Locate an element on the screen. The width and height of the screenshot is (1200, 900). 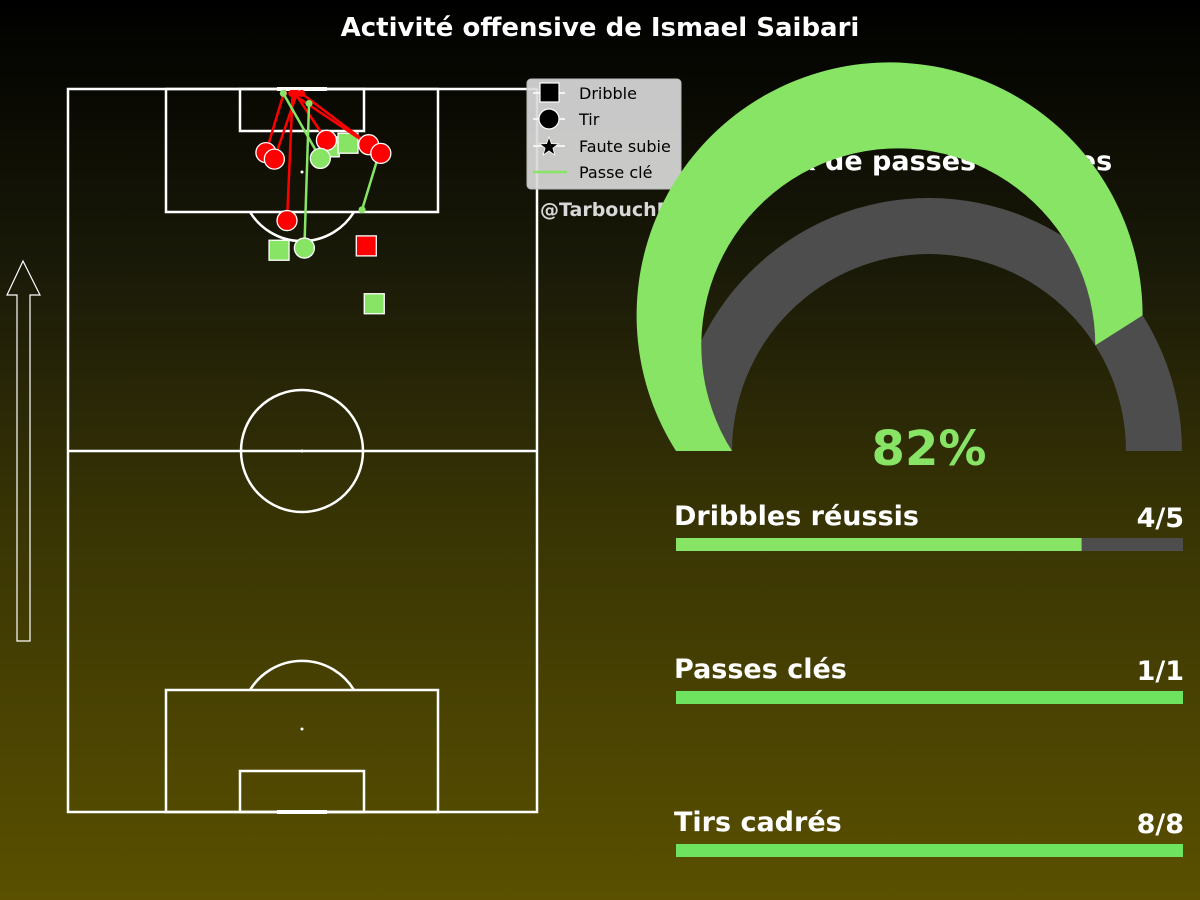
top-penalty-spot is located at coordinates (302, 172).